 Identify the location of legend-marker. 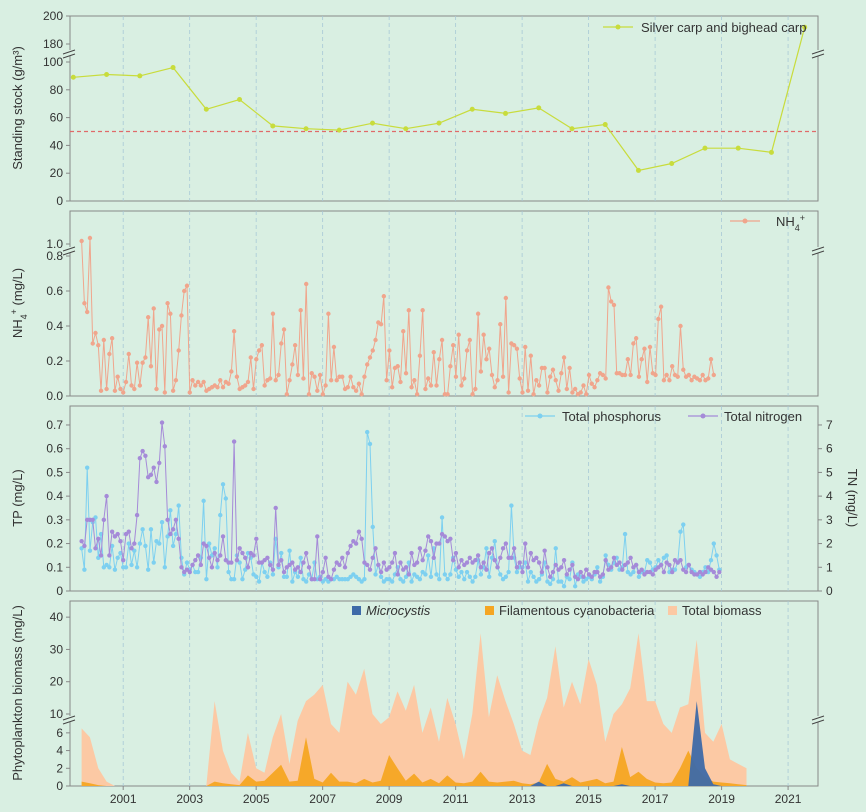
(618, 27).